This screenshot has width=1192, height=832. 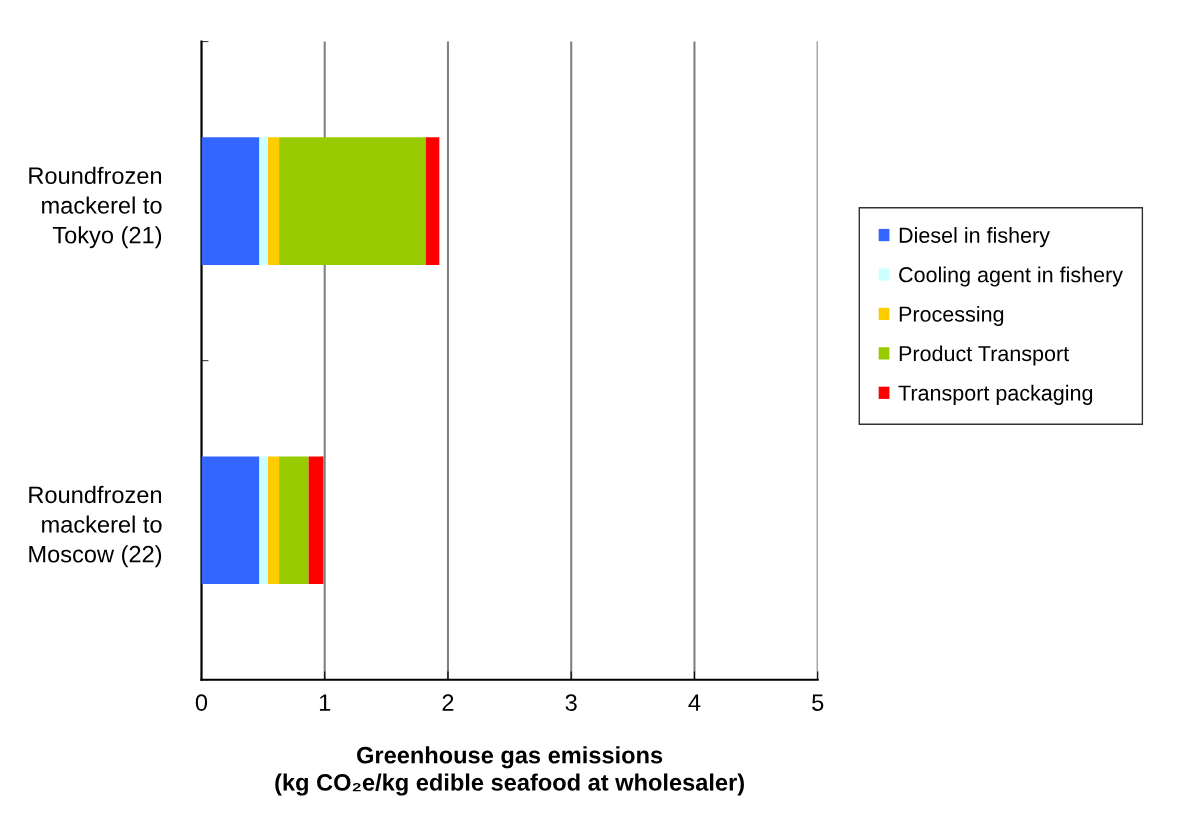 I want to click on legend-label: Transport packaging, so click(x=995, y=394).